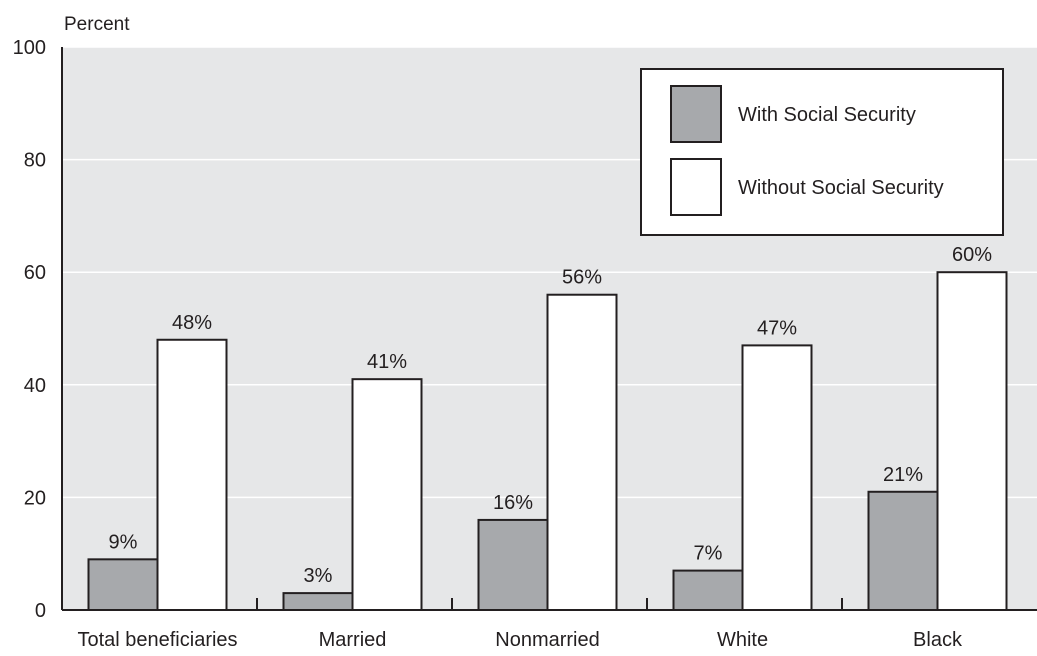  Describe the element at coordinates (40, 611) in the screenshot. I see `y-tick-label: 0` at that location.